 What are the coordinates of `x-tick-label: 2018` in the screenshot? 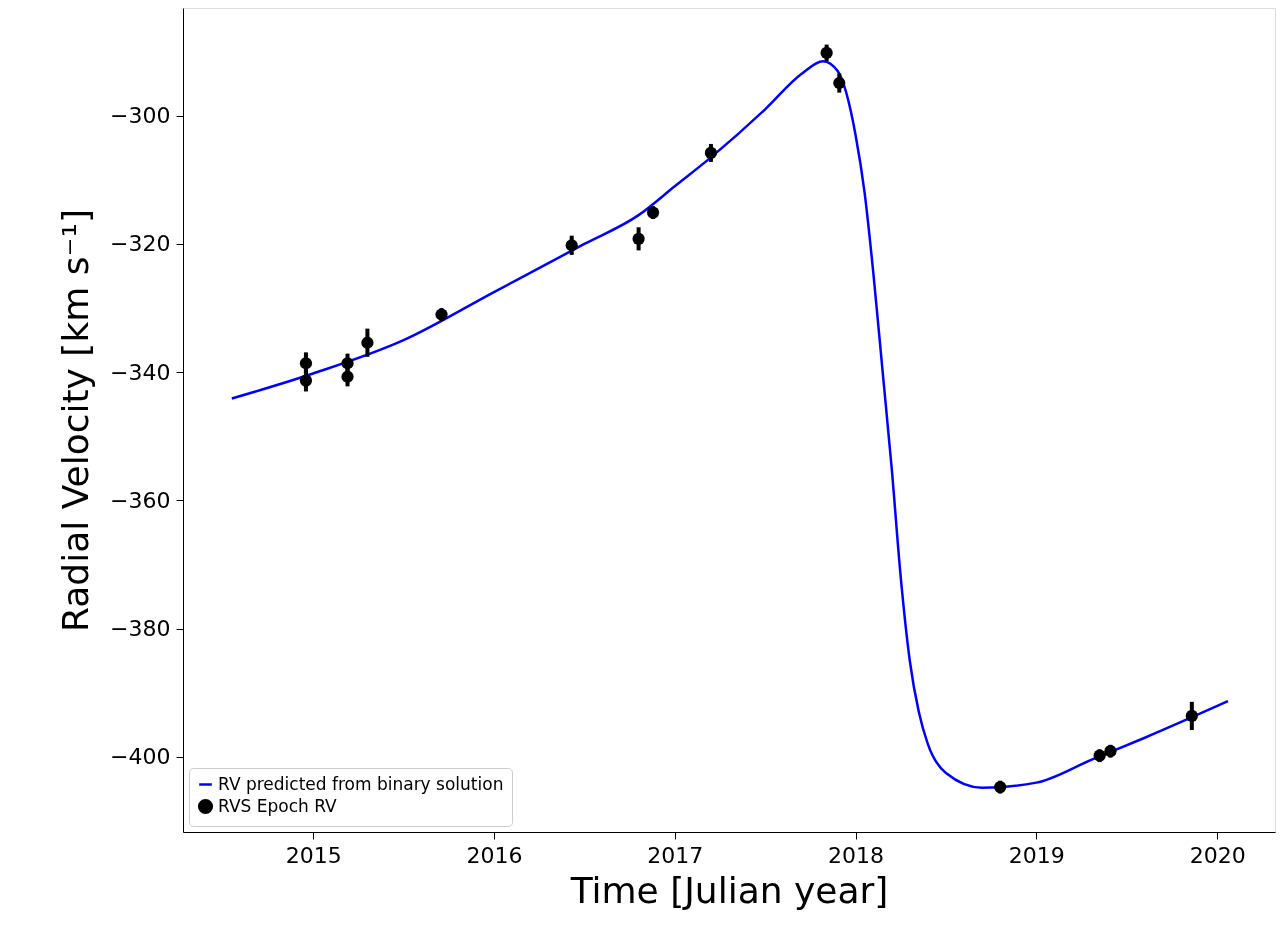 It's located at (856, 855).